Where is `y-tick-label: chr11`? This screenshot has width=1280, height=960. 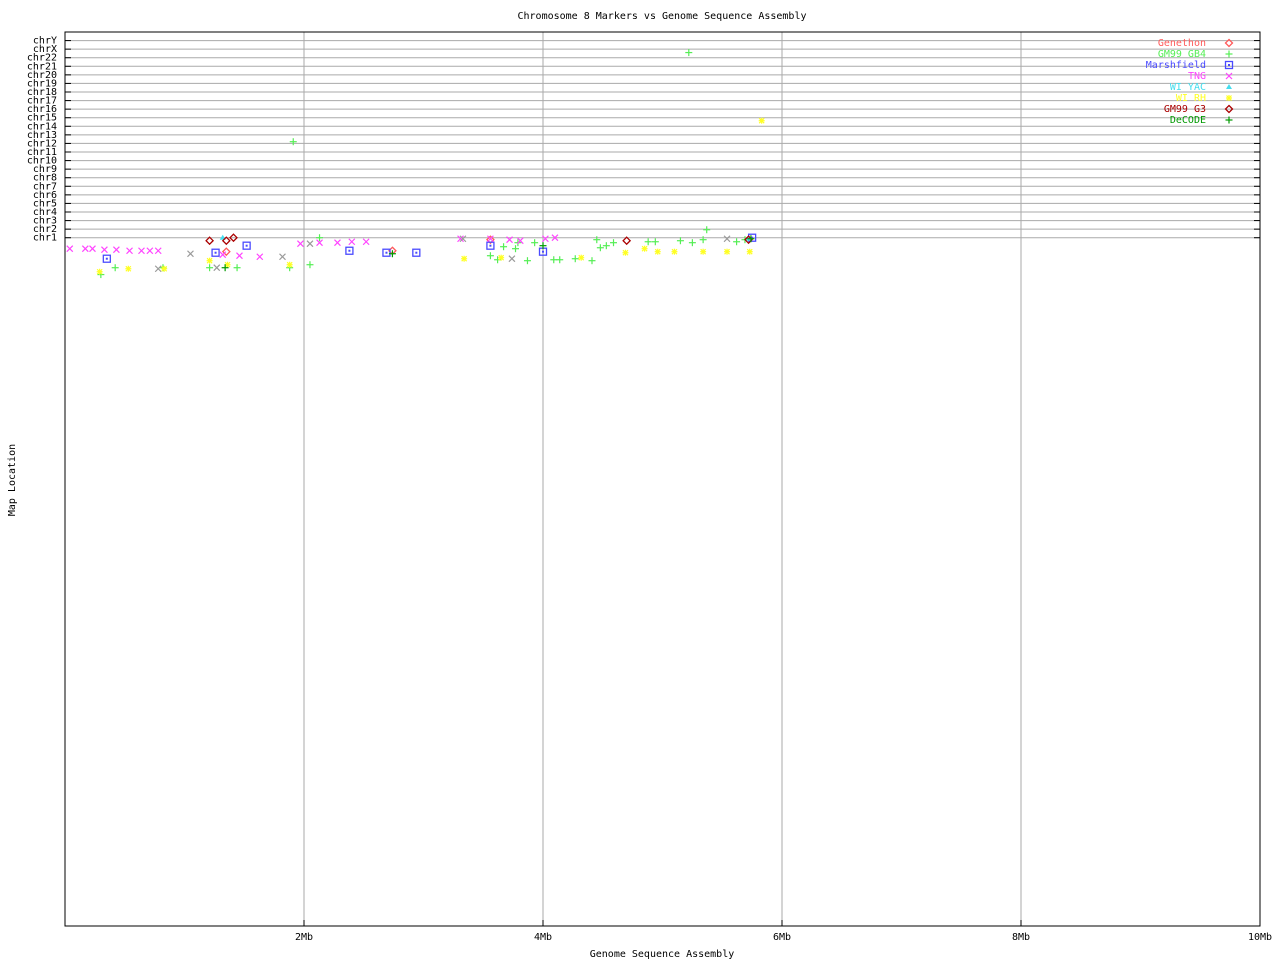 y-tick-label: chr11 is located at coordinates (42, 152).